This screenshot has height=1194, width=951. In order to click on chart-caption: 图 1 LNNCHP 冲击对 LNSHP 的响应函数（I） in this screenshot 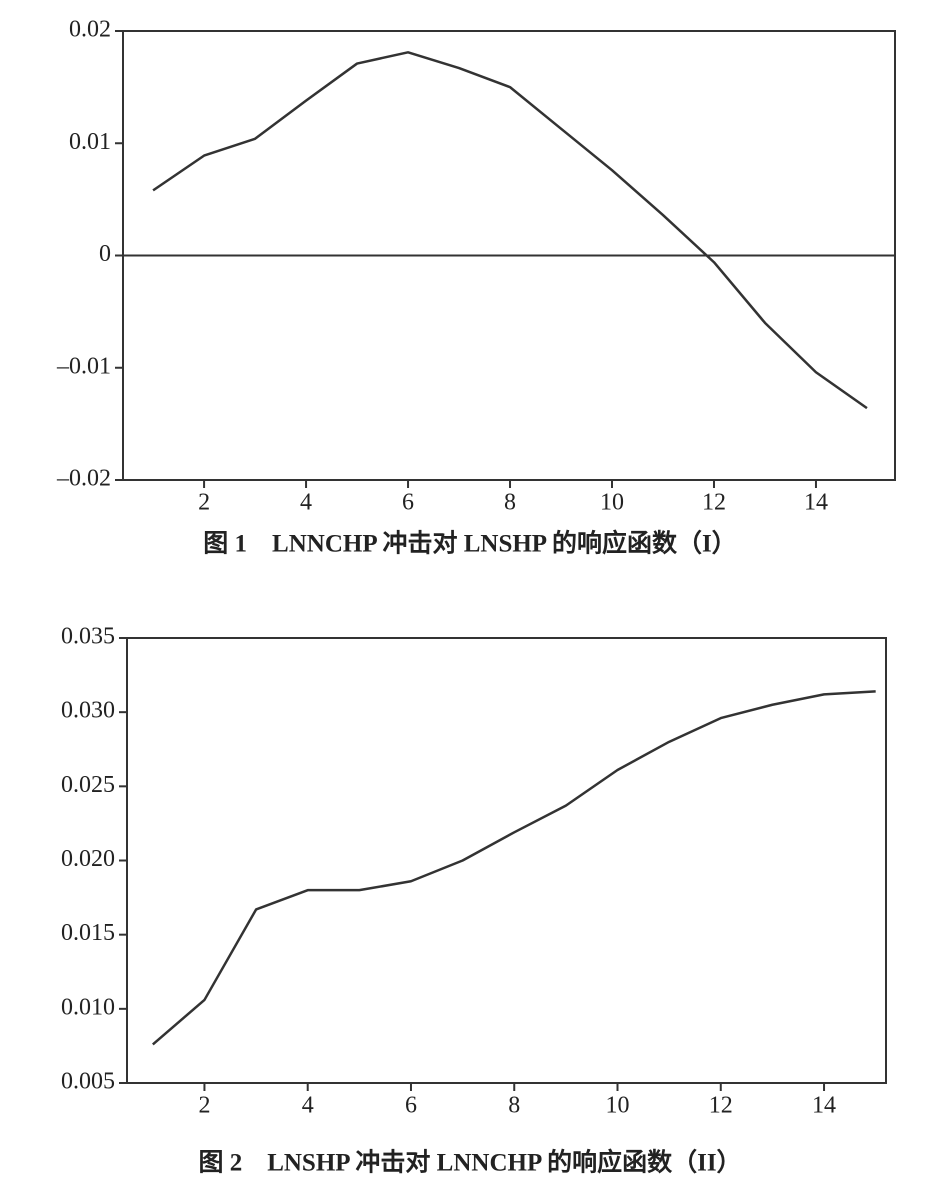, I will do `click(469, 543)`.